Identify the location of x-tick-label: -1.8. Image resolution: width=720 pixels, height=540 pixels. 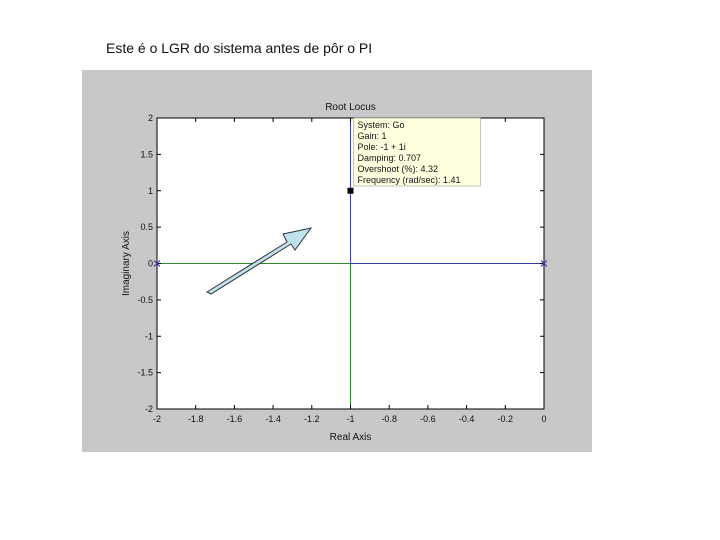
(196, 419).